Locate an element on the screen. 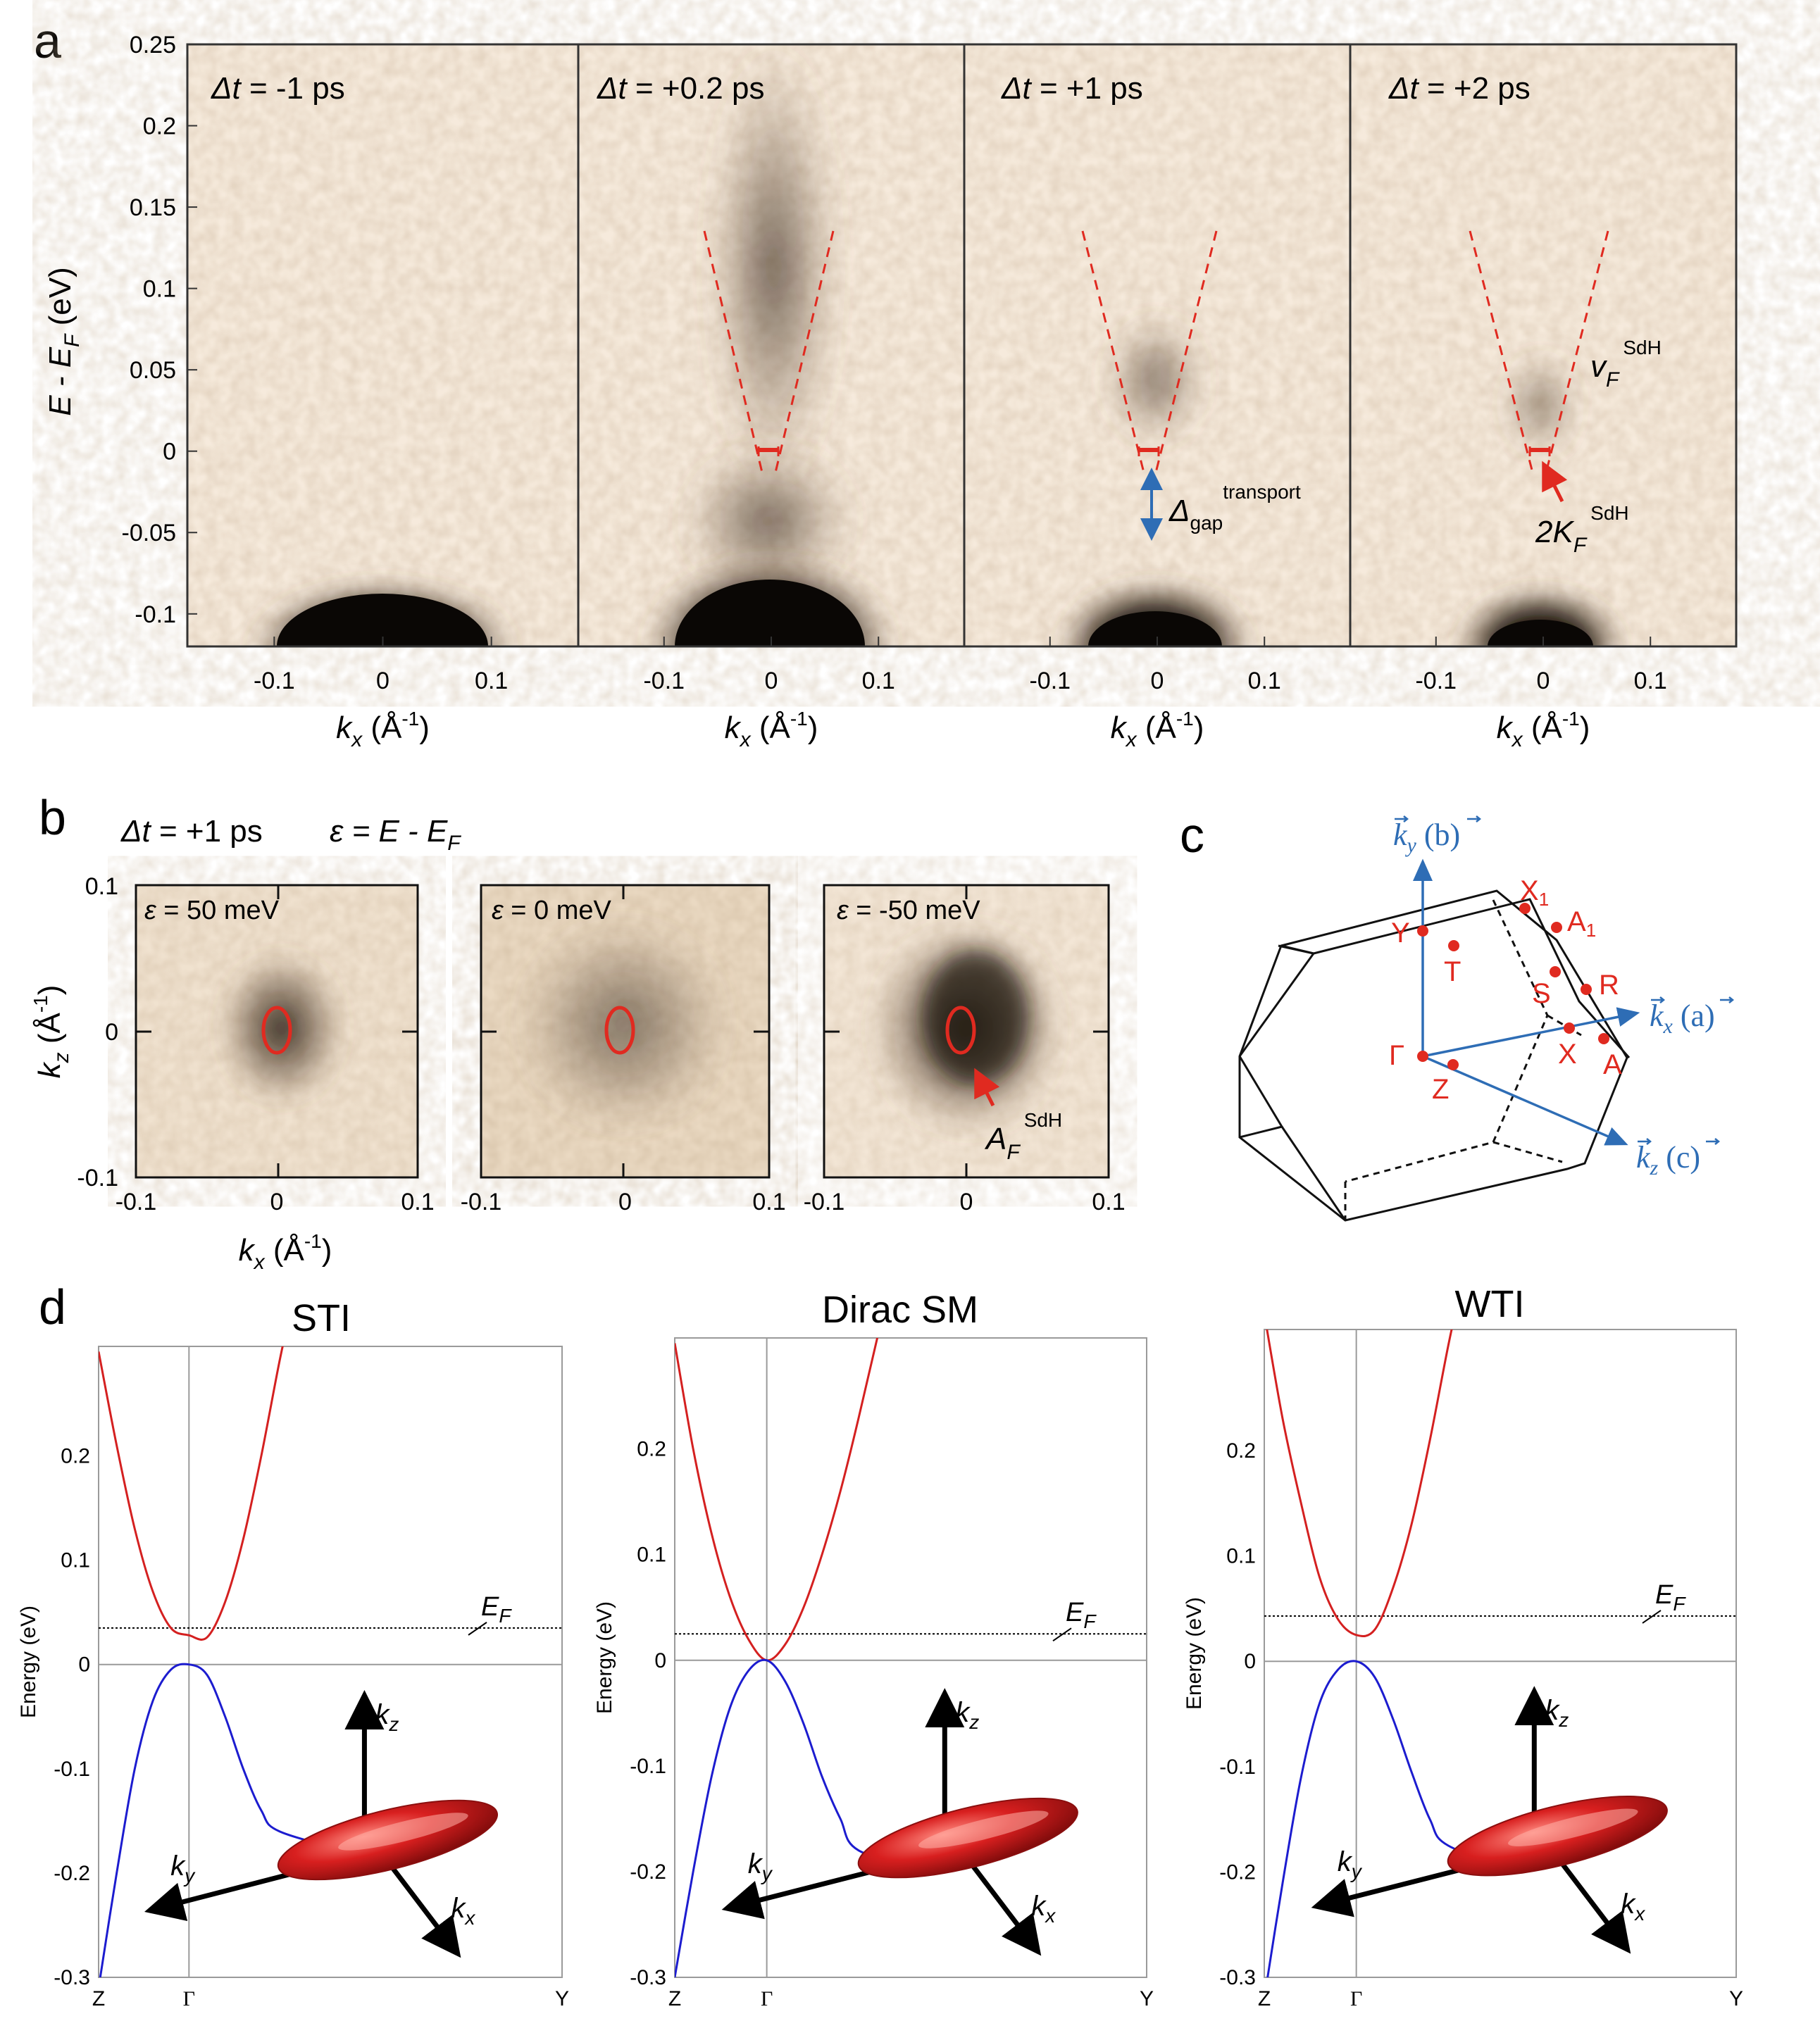 This screenshot has height=2021, width=1820. arpes-frame-1-intensity is located at coordinates (383, 613).